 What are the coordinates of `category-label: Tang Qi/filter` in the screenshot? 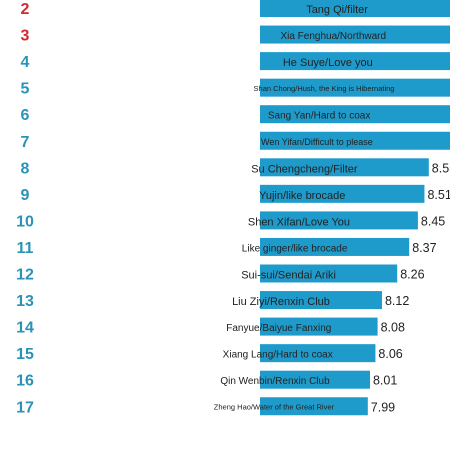 It's located at (337, 10).